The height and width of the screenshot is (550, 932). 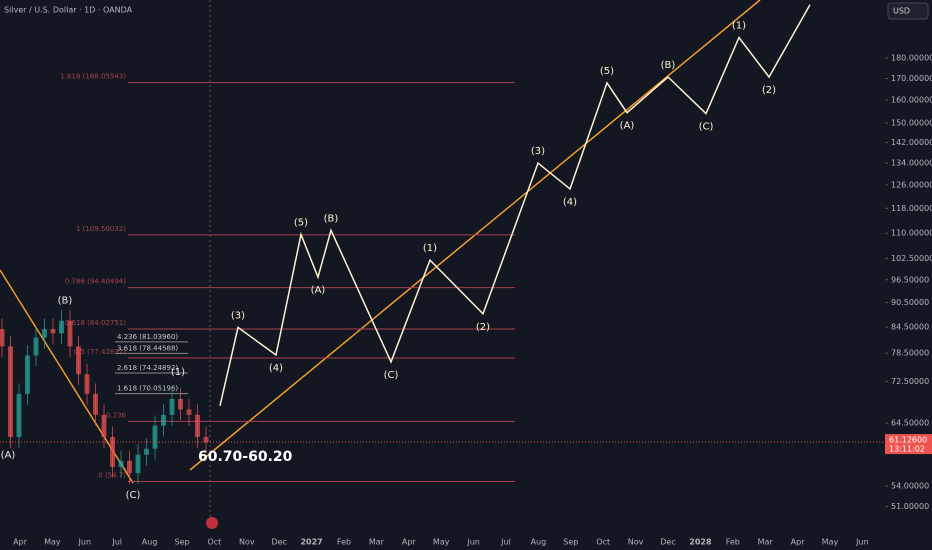 I want to click on y-tick-label: 72.50000, so click(x=910, y=381).